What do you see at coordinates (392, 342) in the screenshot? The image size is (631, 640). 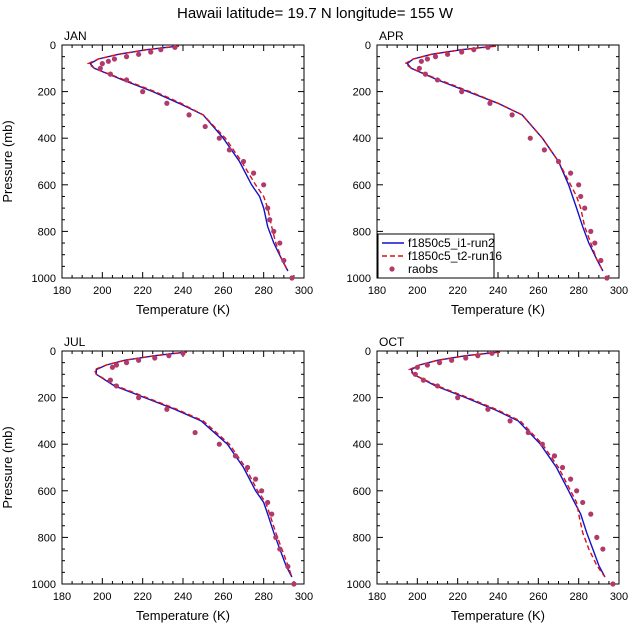 I see `panel-label: OCT` at bounding box center [392, 342].